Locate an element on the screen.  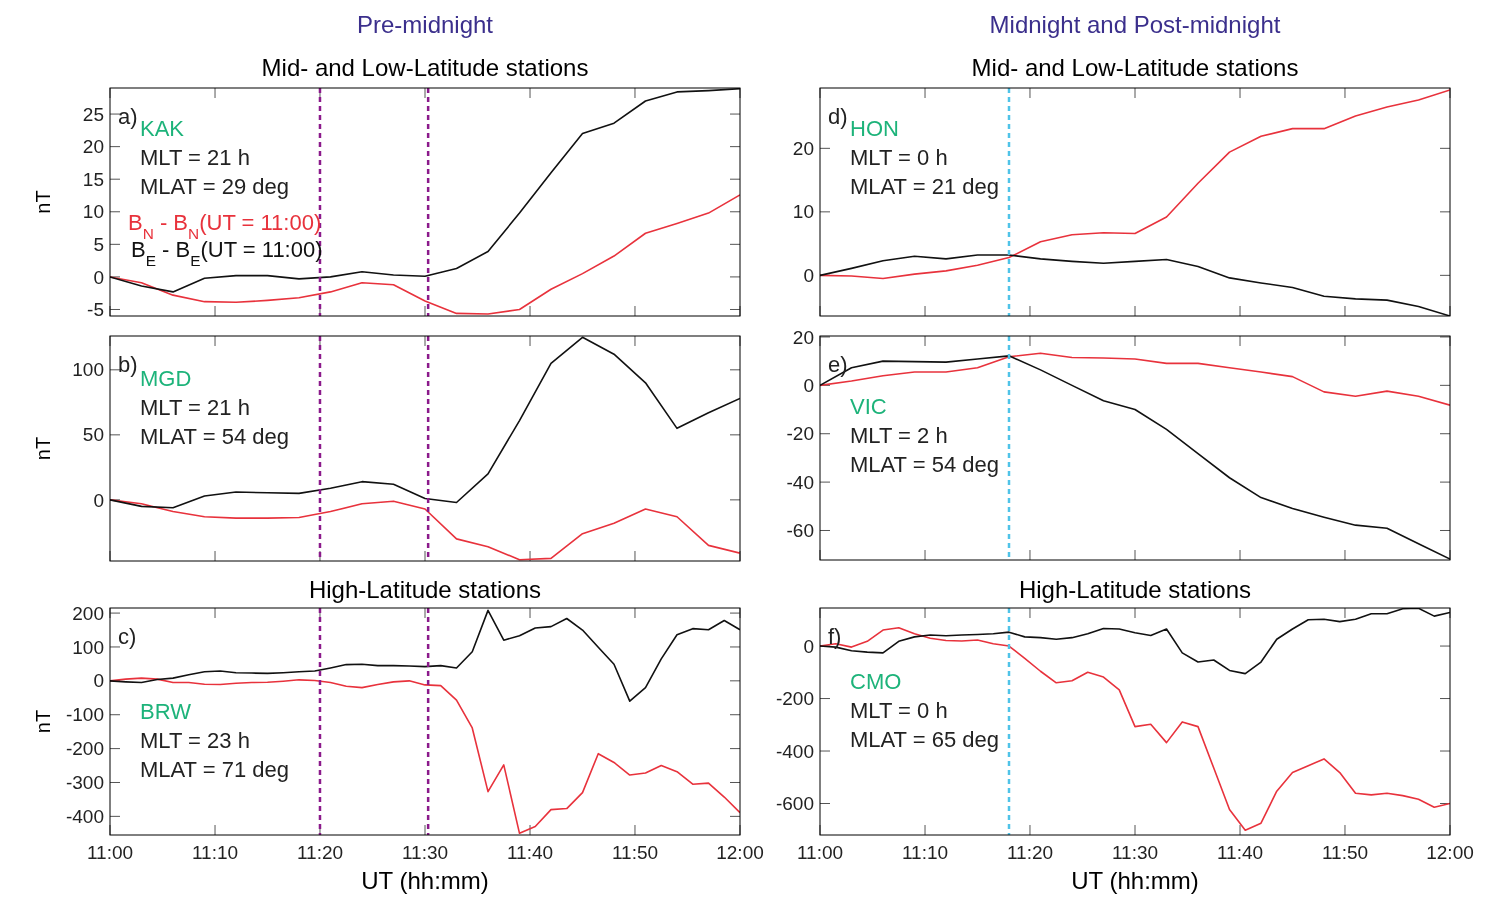
annotation: HON is located at coordinates (874, 128).